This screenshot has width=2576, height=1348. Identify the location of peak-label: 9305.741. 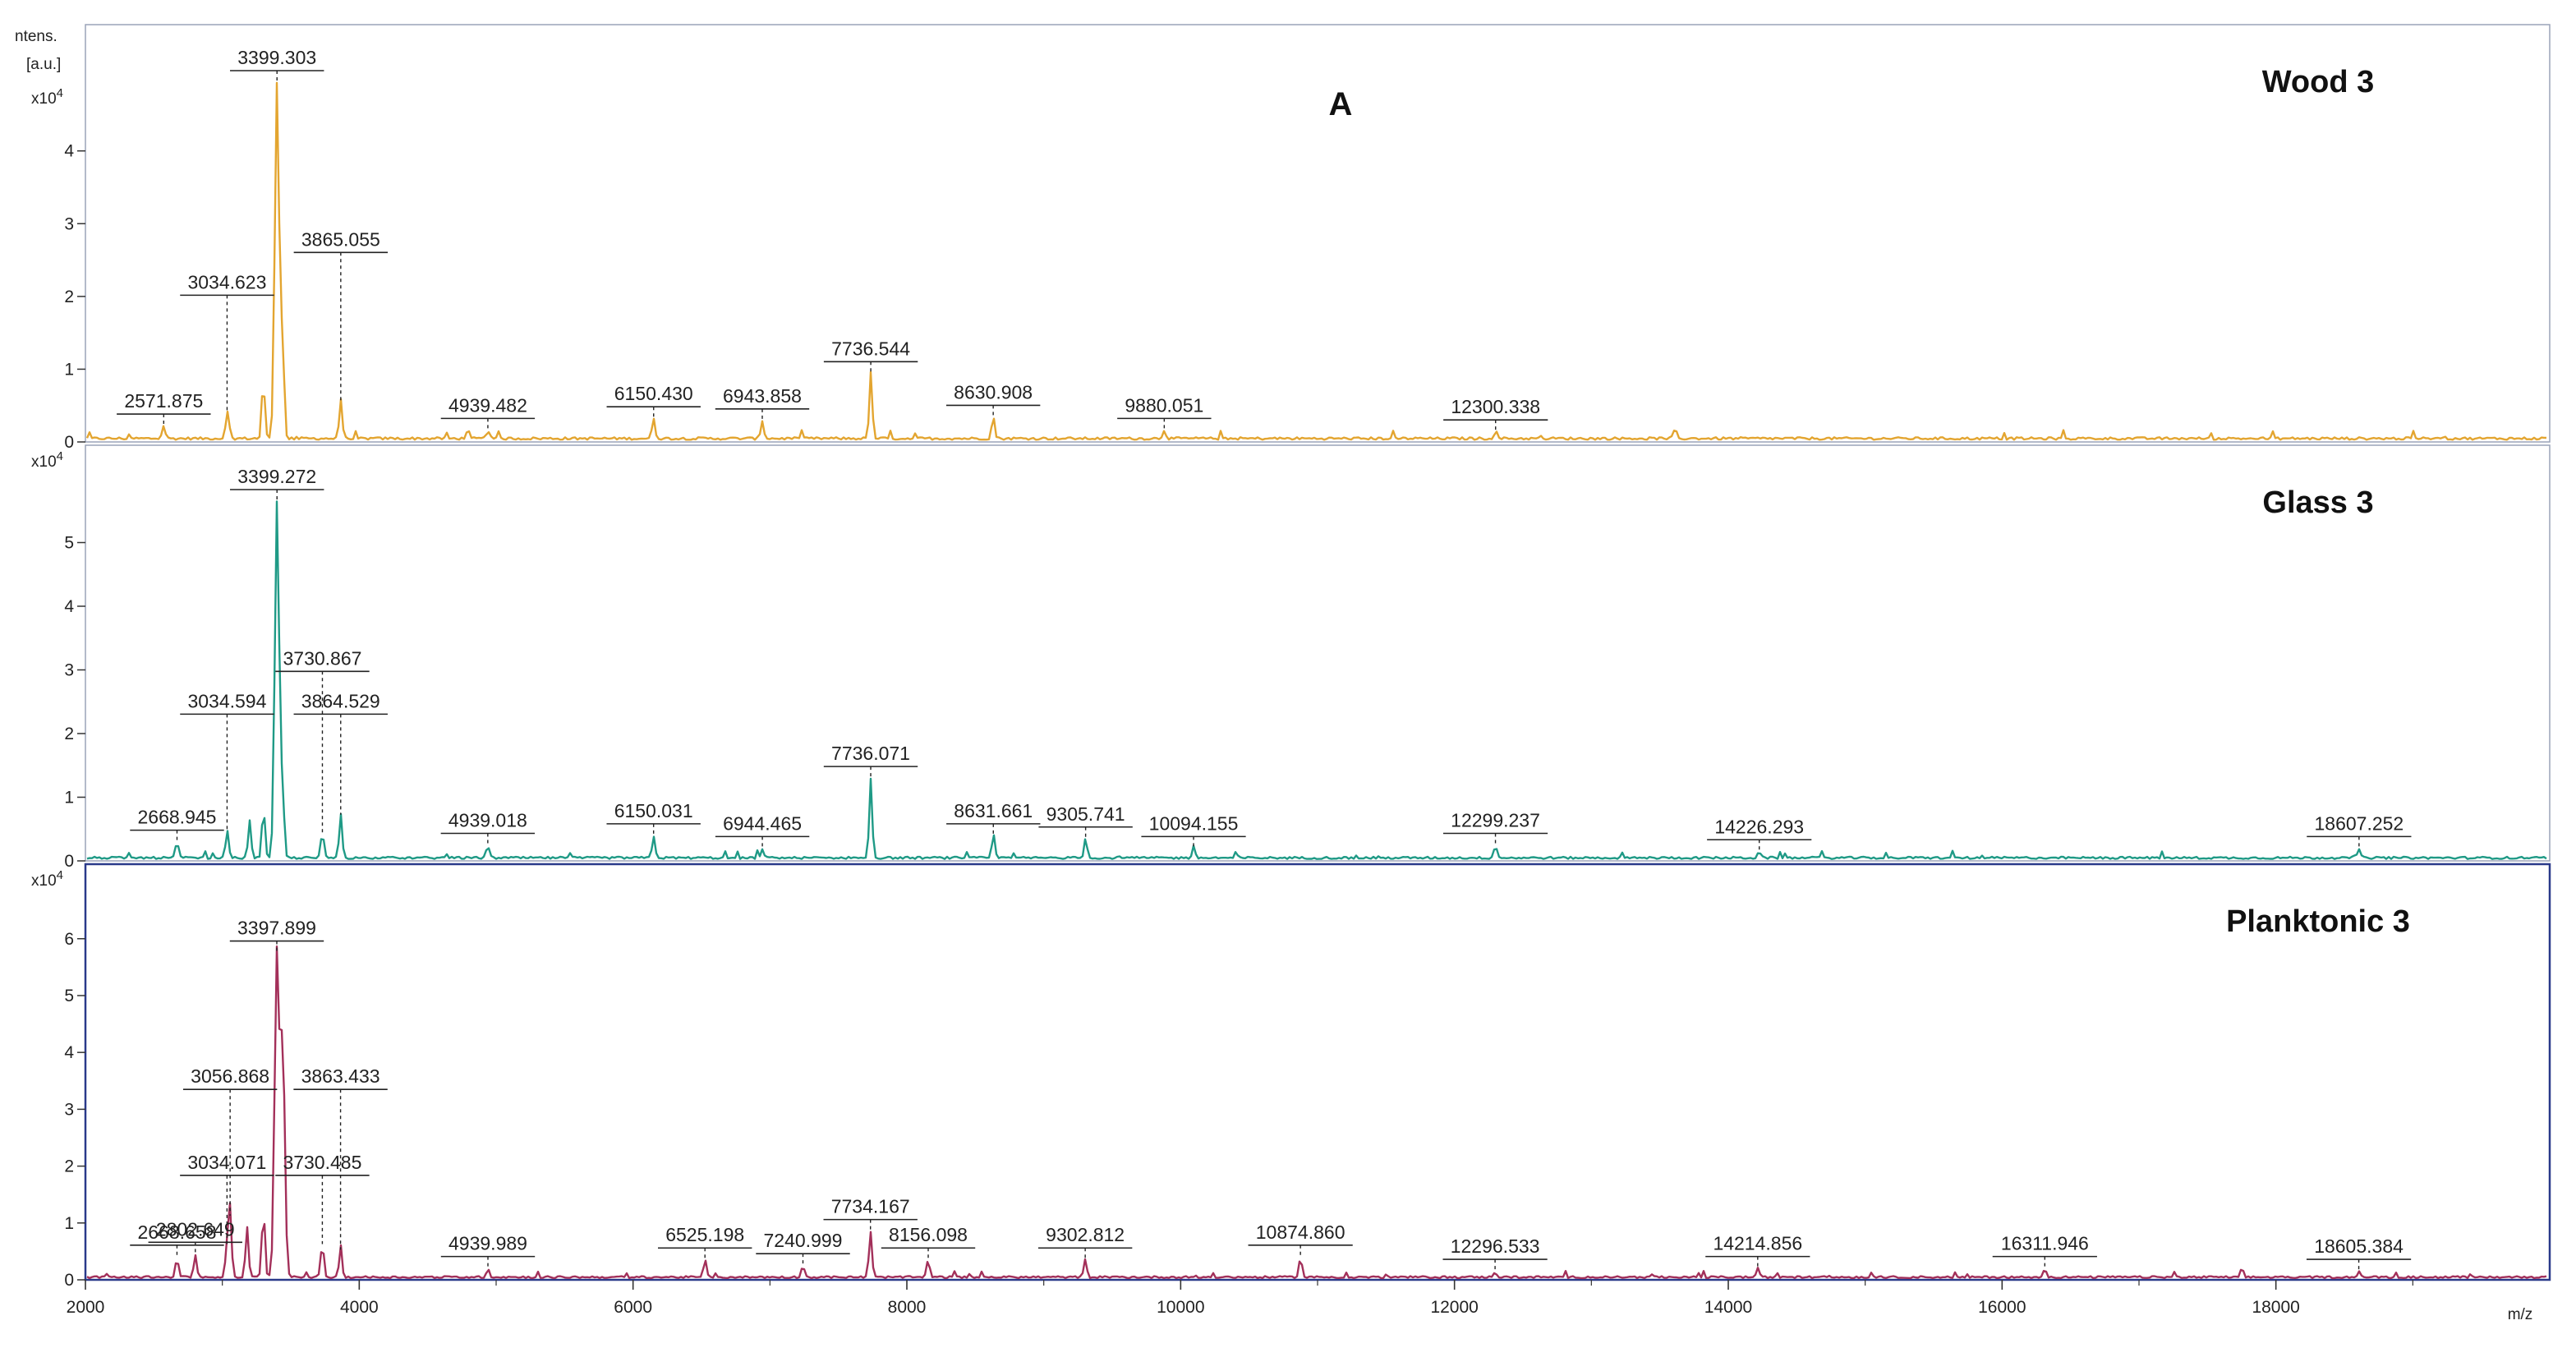
(1085, 822).